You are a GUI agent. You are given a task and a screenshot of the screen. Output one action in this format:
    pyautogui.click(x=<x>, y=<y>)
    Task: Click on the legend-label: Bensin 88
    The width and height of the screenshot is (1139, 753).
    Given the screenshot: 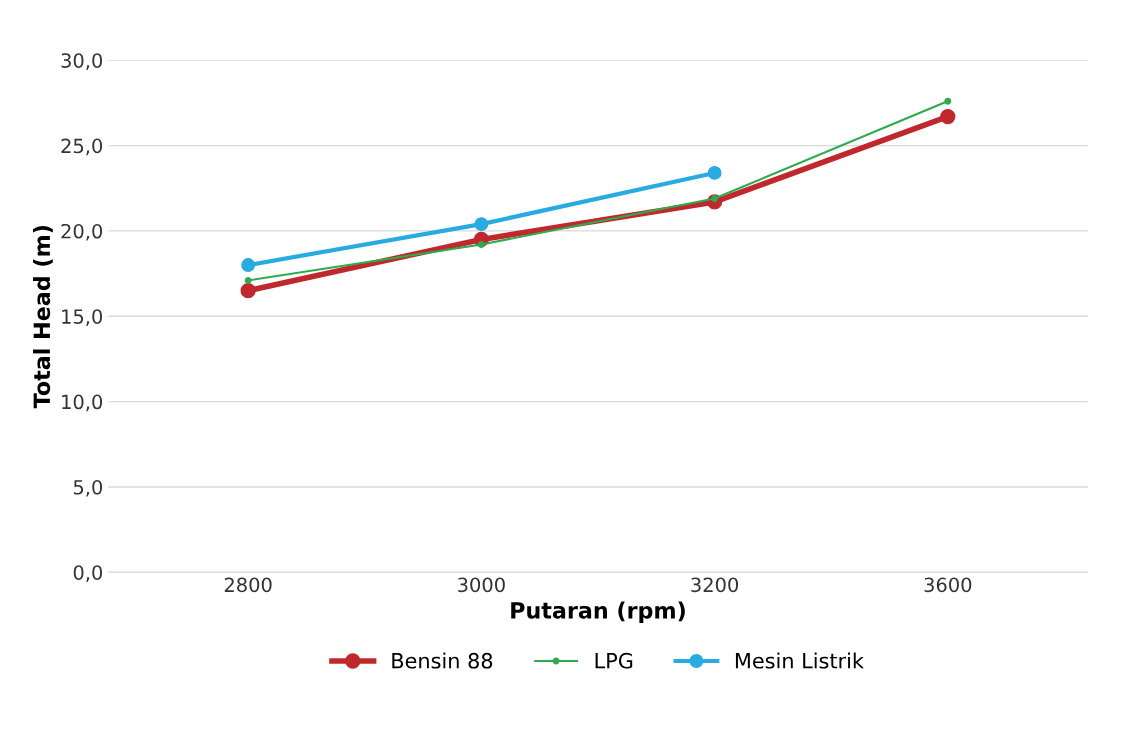 What is the action you would take?
    pyautogui.click(x=442, y=660)
    